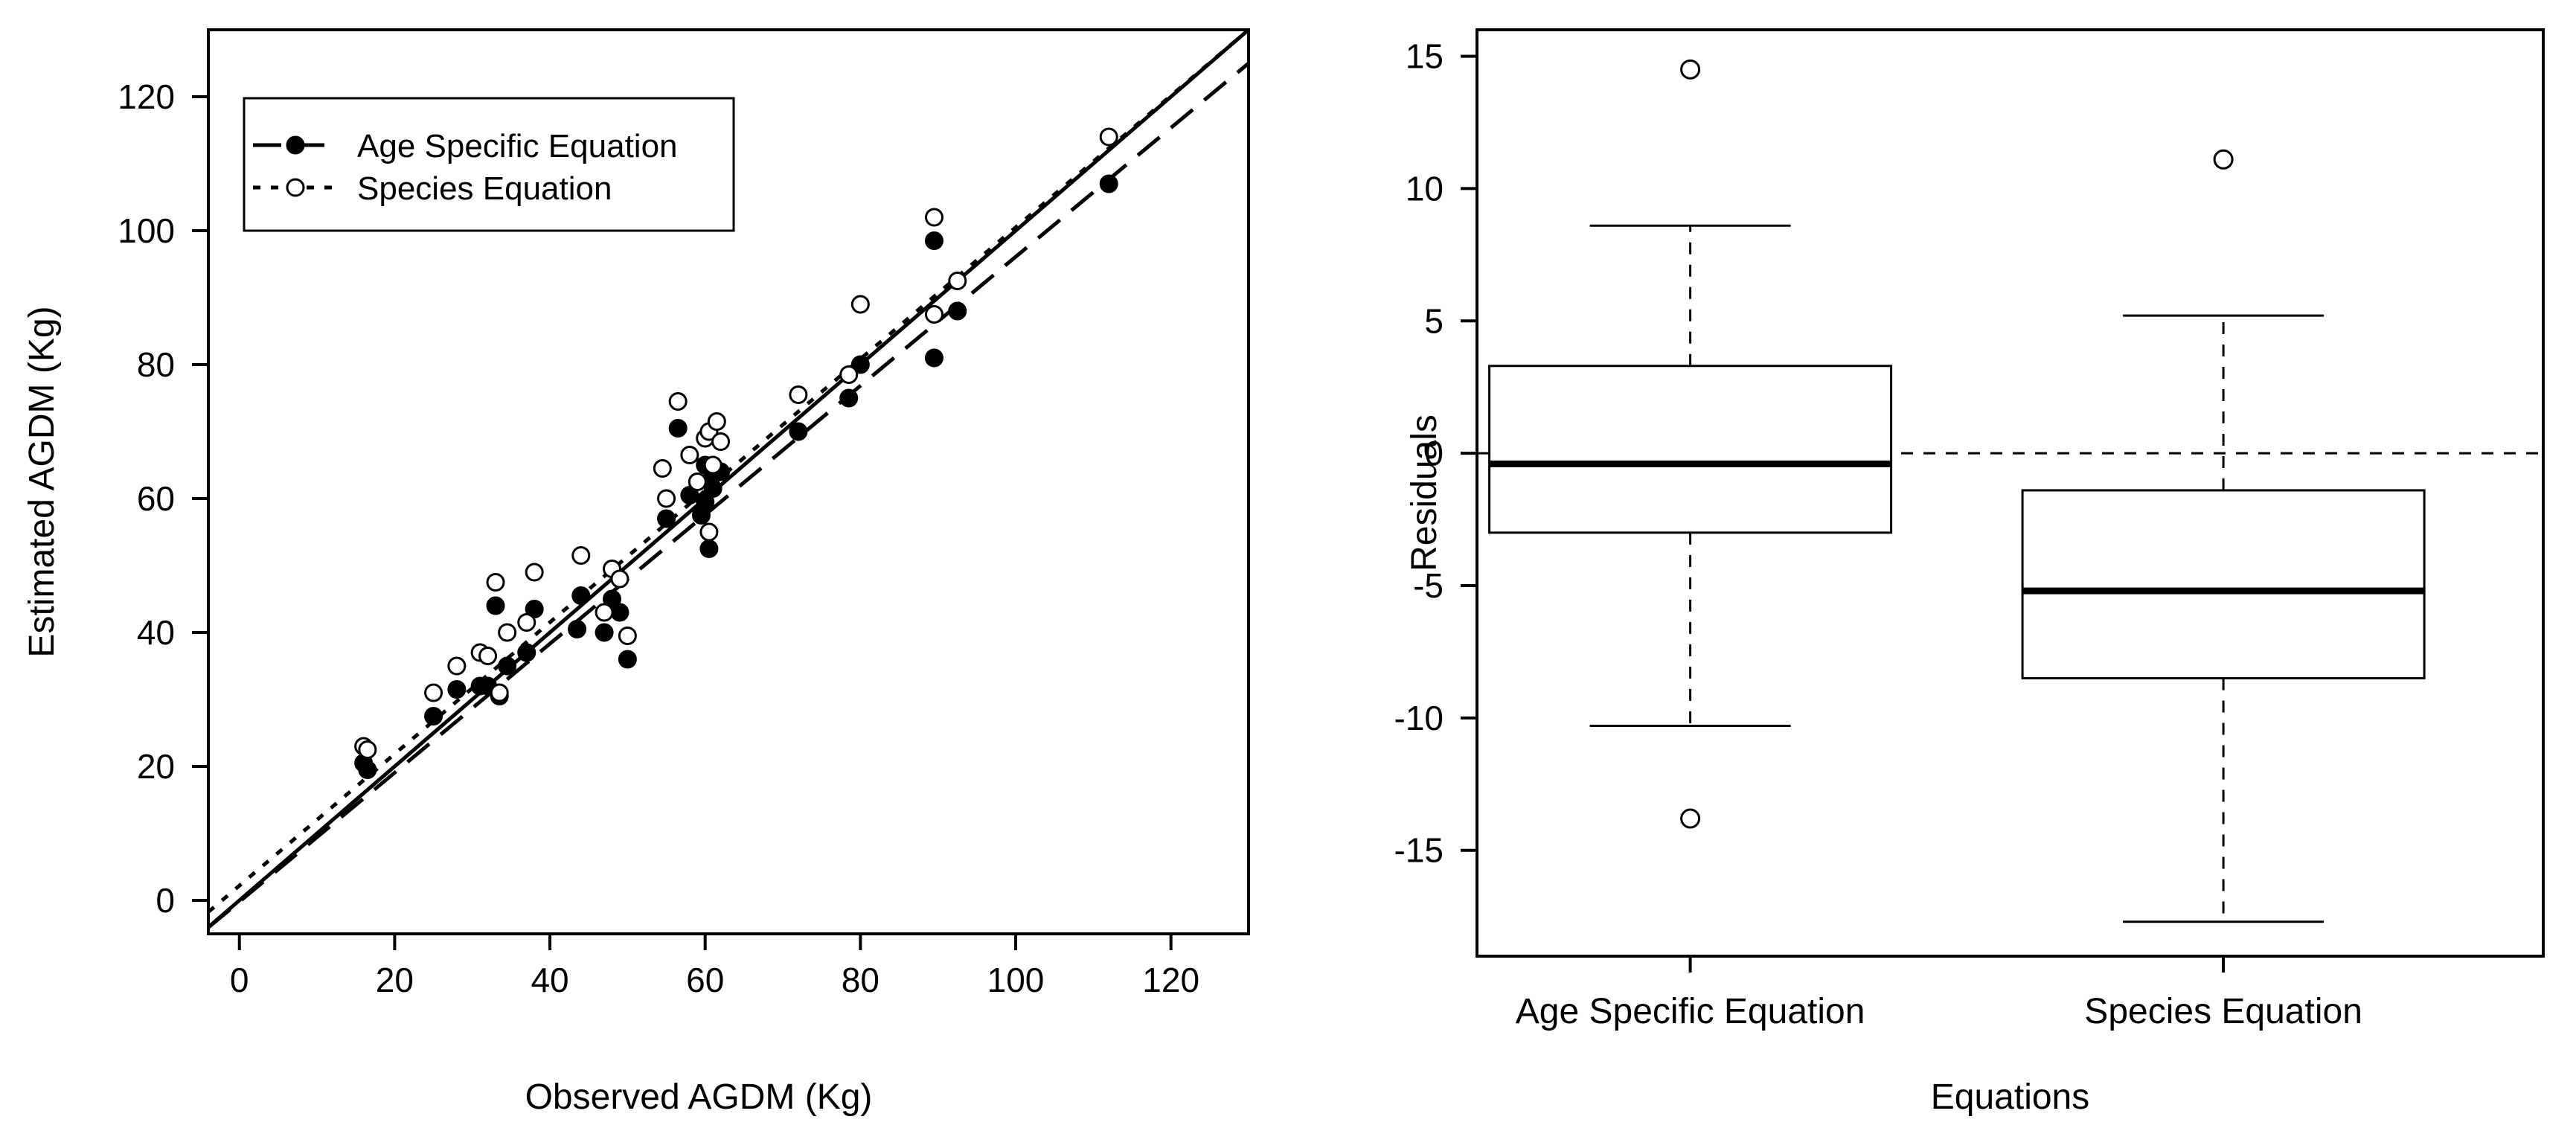 The height and width of the screenshot is (1134, 2576). I want to click on category-label: Age Specific Equation, so click(1690, 1012).